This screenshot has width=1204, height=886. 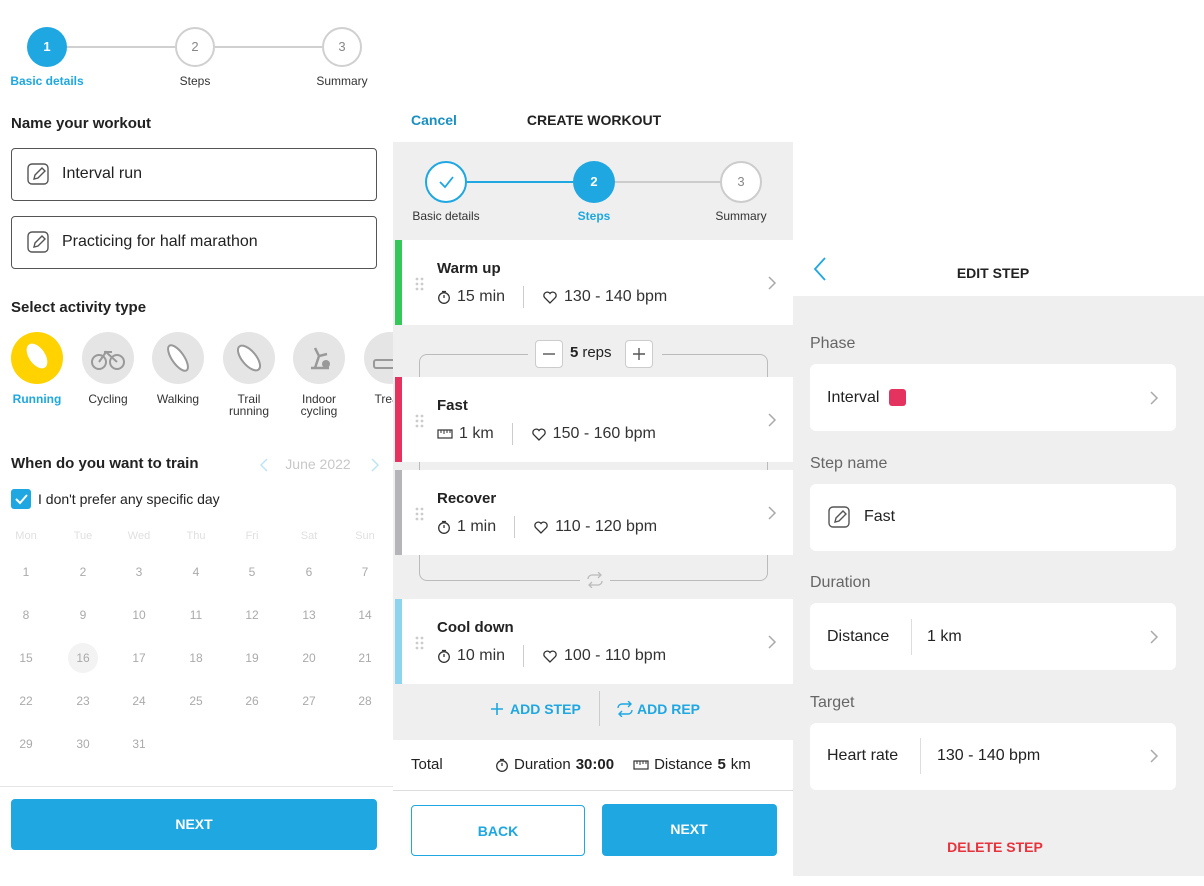 I want to click on day: 2, so click(x=83, y=572).